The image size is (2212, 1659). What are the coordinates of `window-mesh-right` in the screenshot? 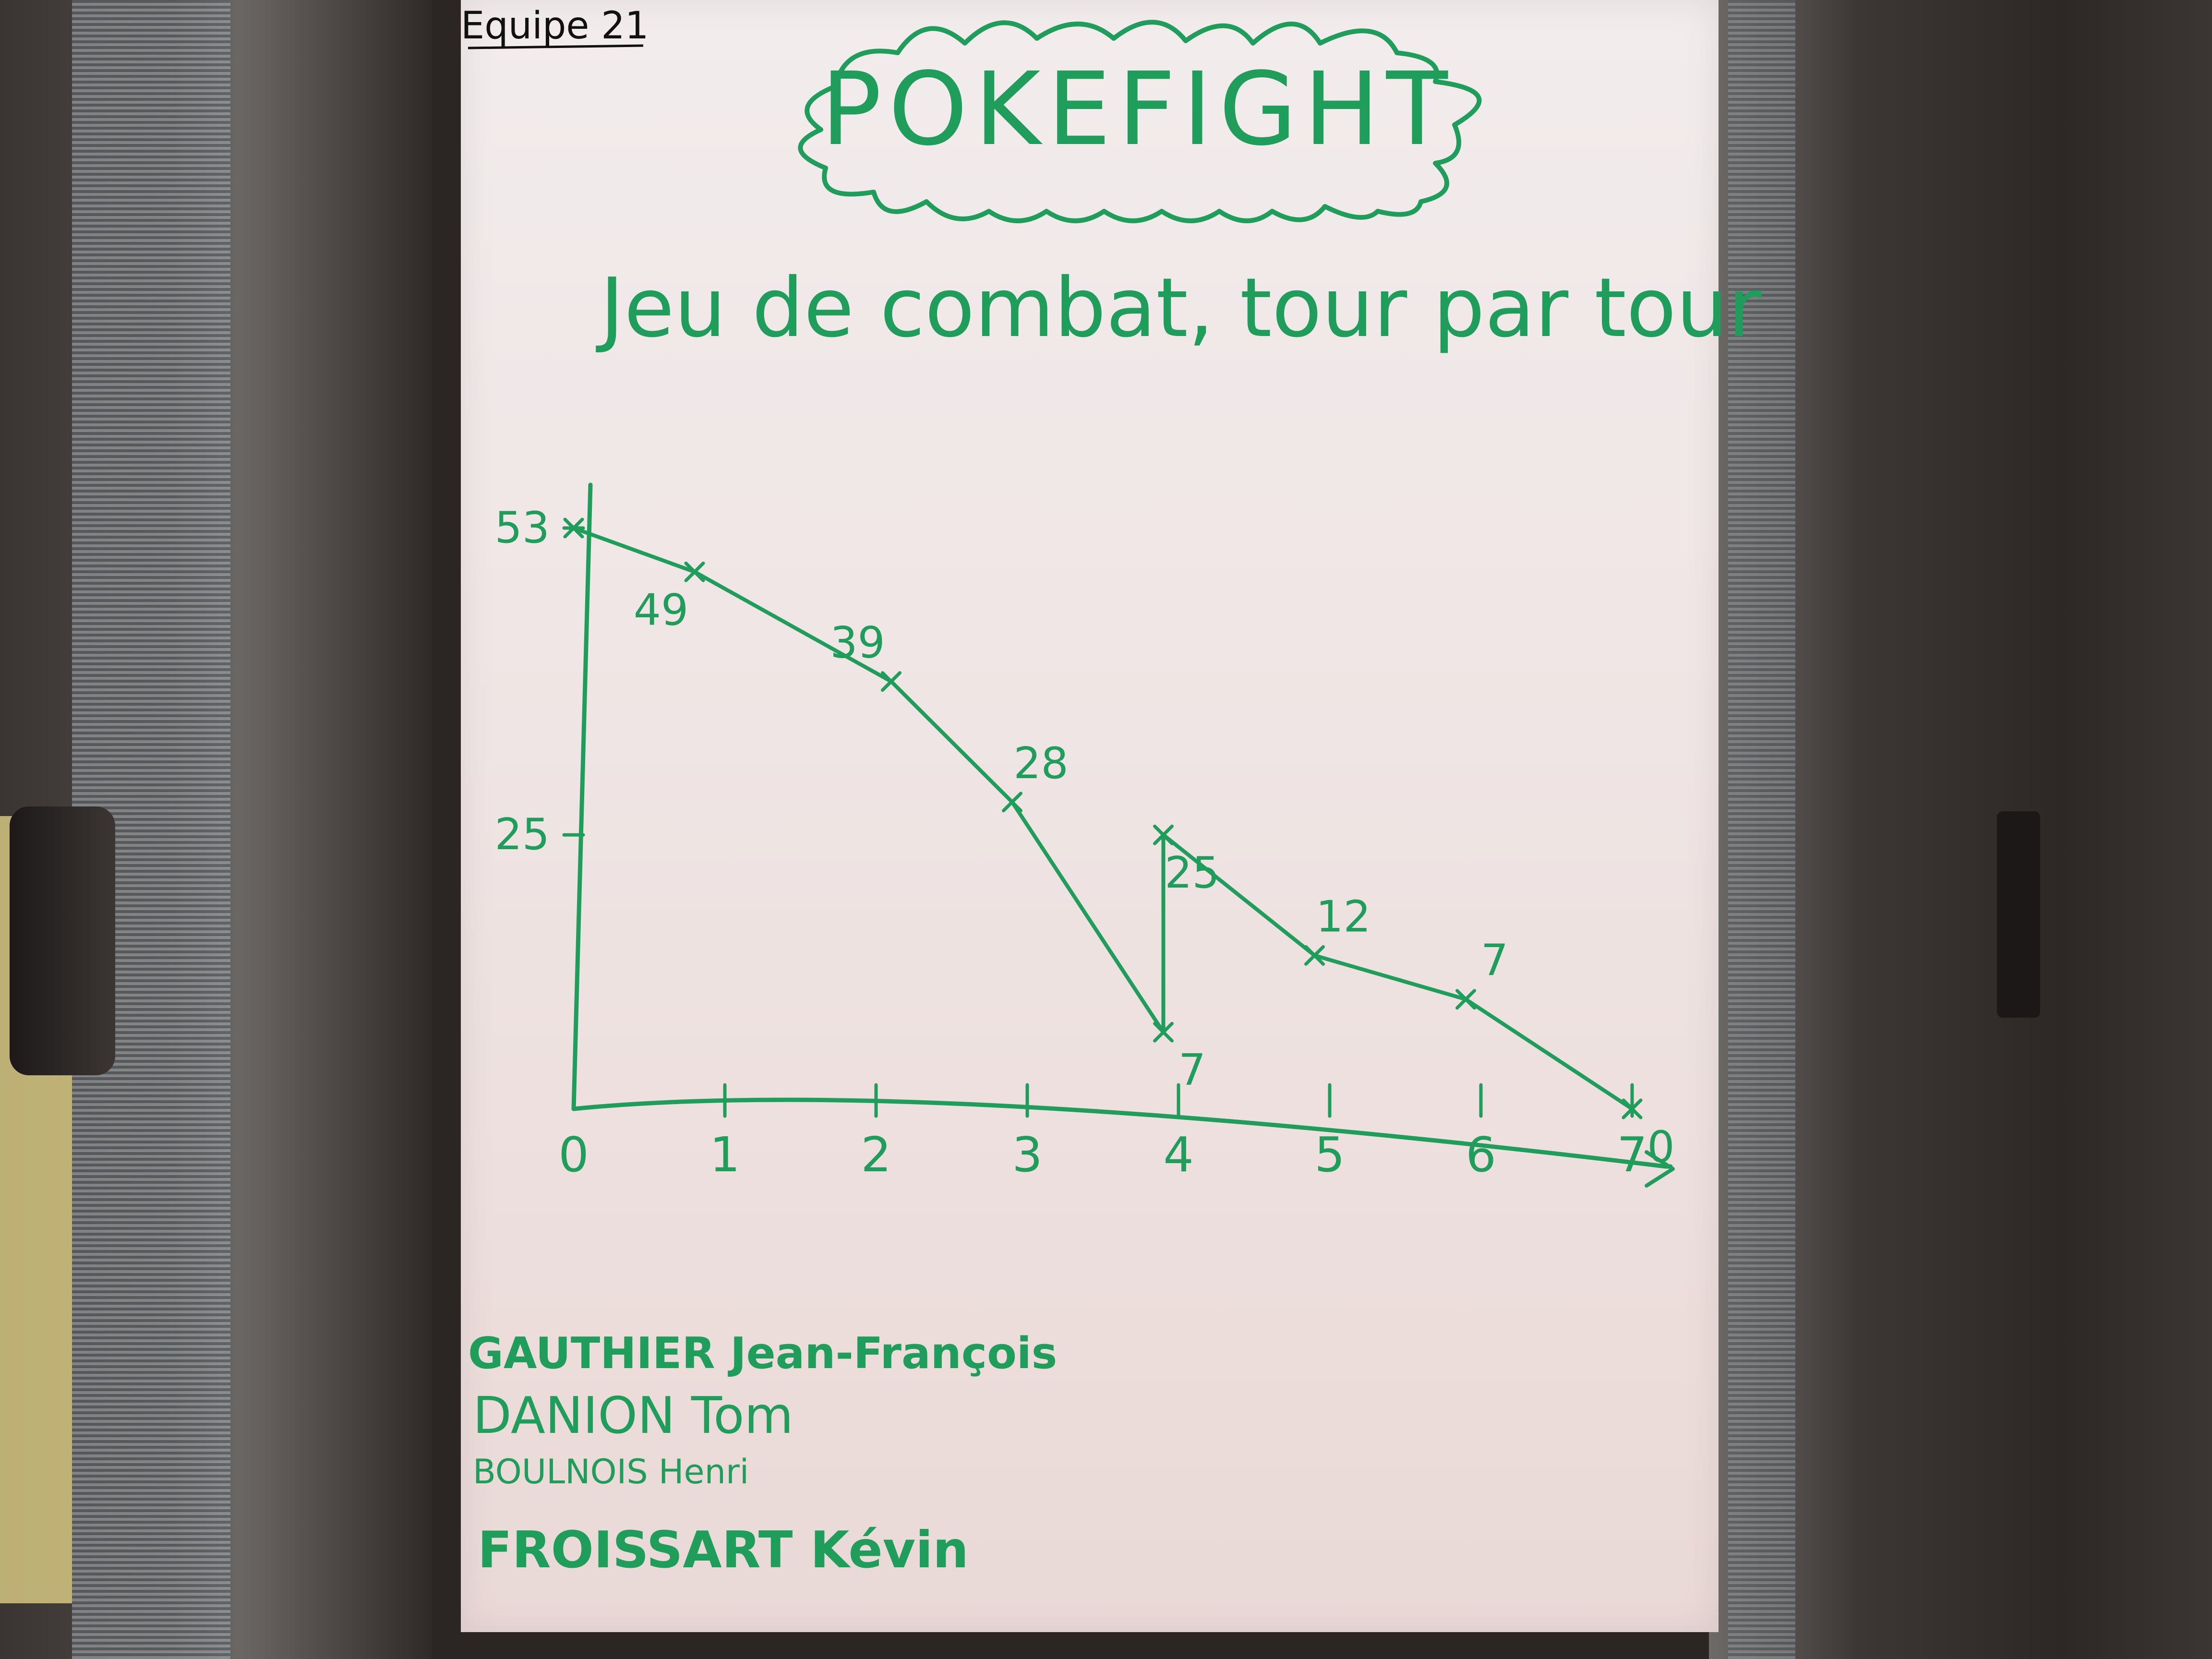 It's located at (1762, 829).